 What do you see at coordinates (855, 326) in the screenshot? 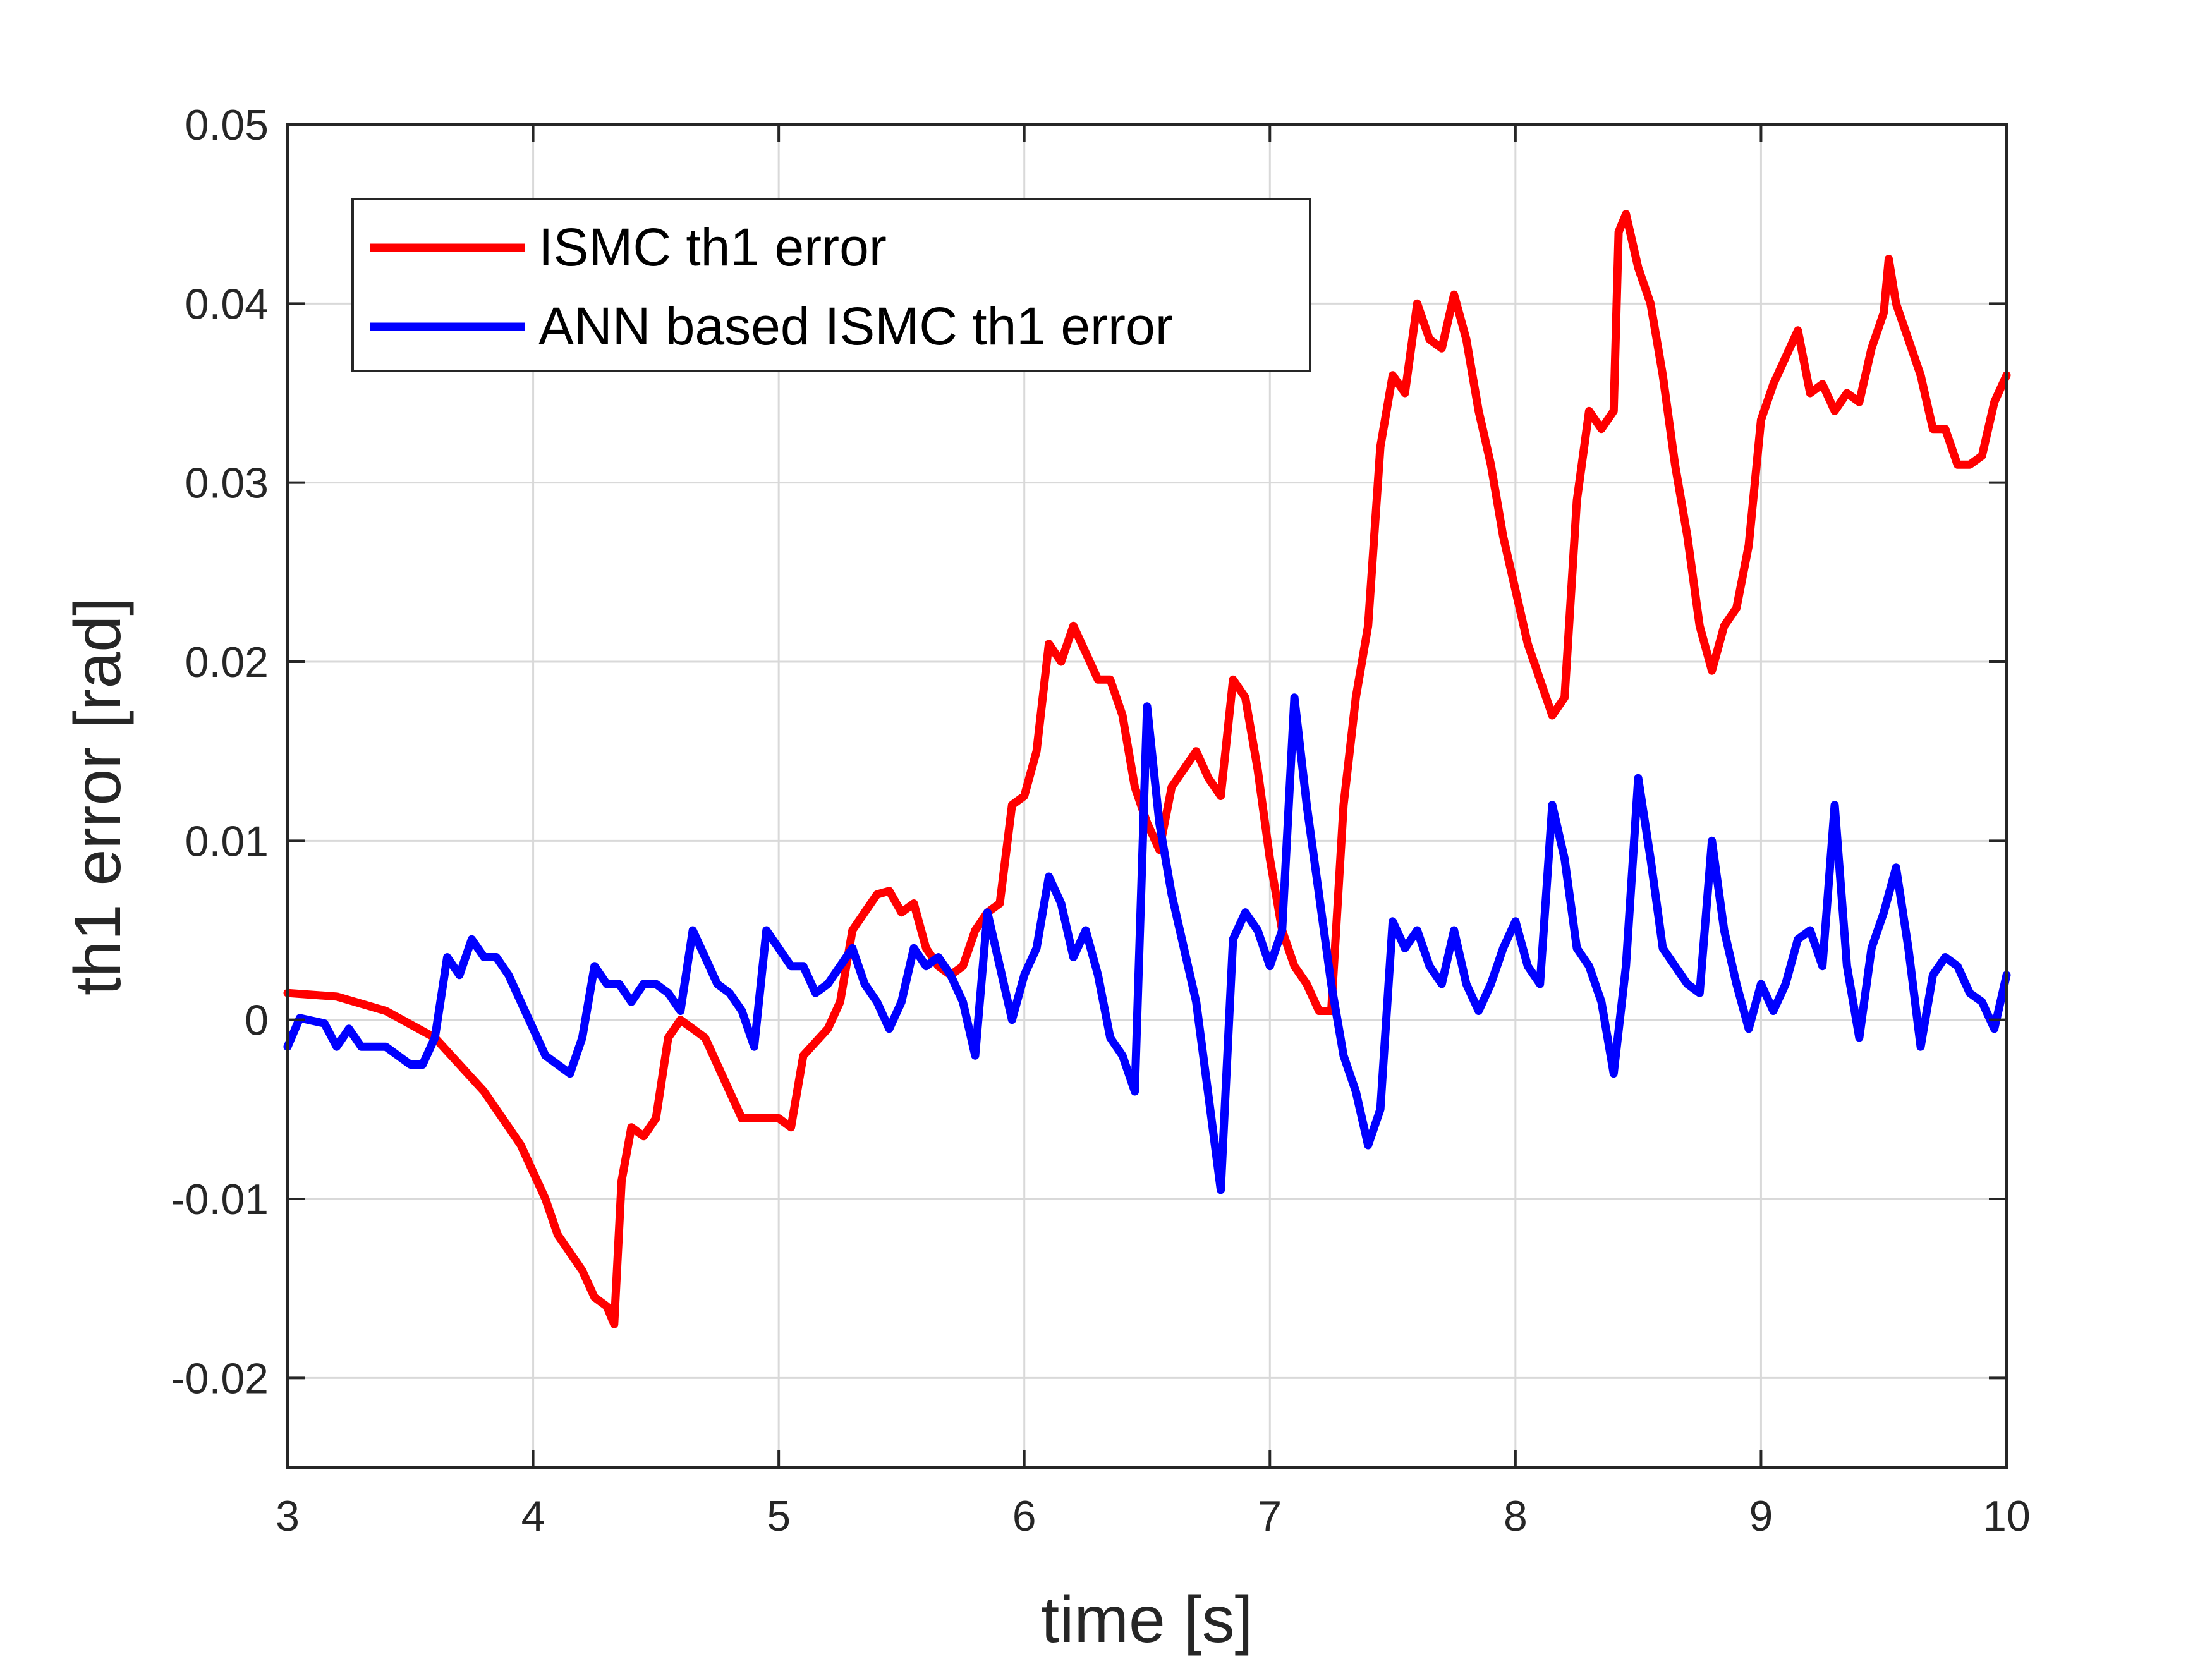
I see `legend-label-ann-ismc: ANN based ISMC th1 error` at bounding box center [855, 326].